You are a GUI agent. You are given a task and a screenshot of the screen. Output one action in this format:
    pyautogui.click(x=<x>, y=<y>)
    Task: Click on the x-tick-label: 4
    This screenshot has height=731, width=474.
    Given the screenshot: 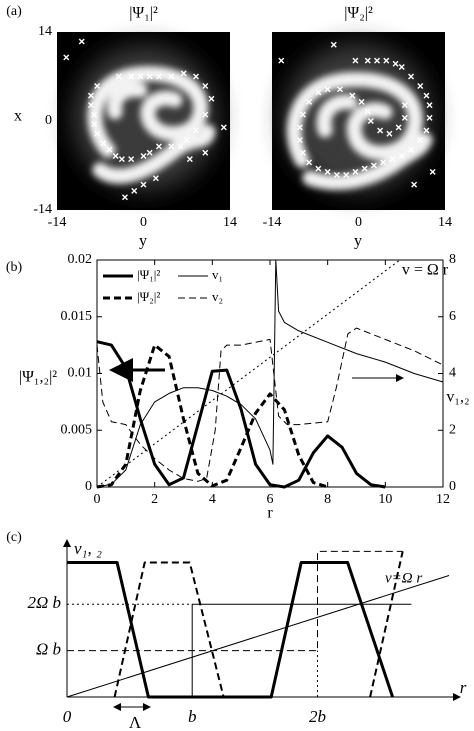 What is the action you would take?
    pyautogui.click(x=212, y=499)
    